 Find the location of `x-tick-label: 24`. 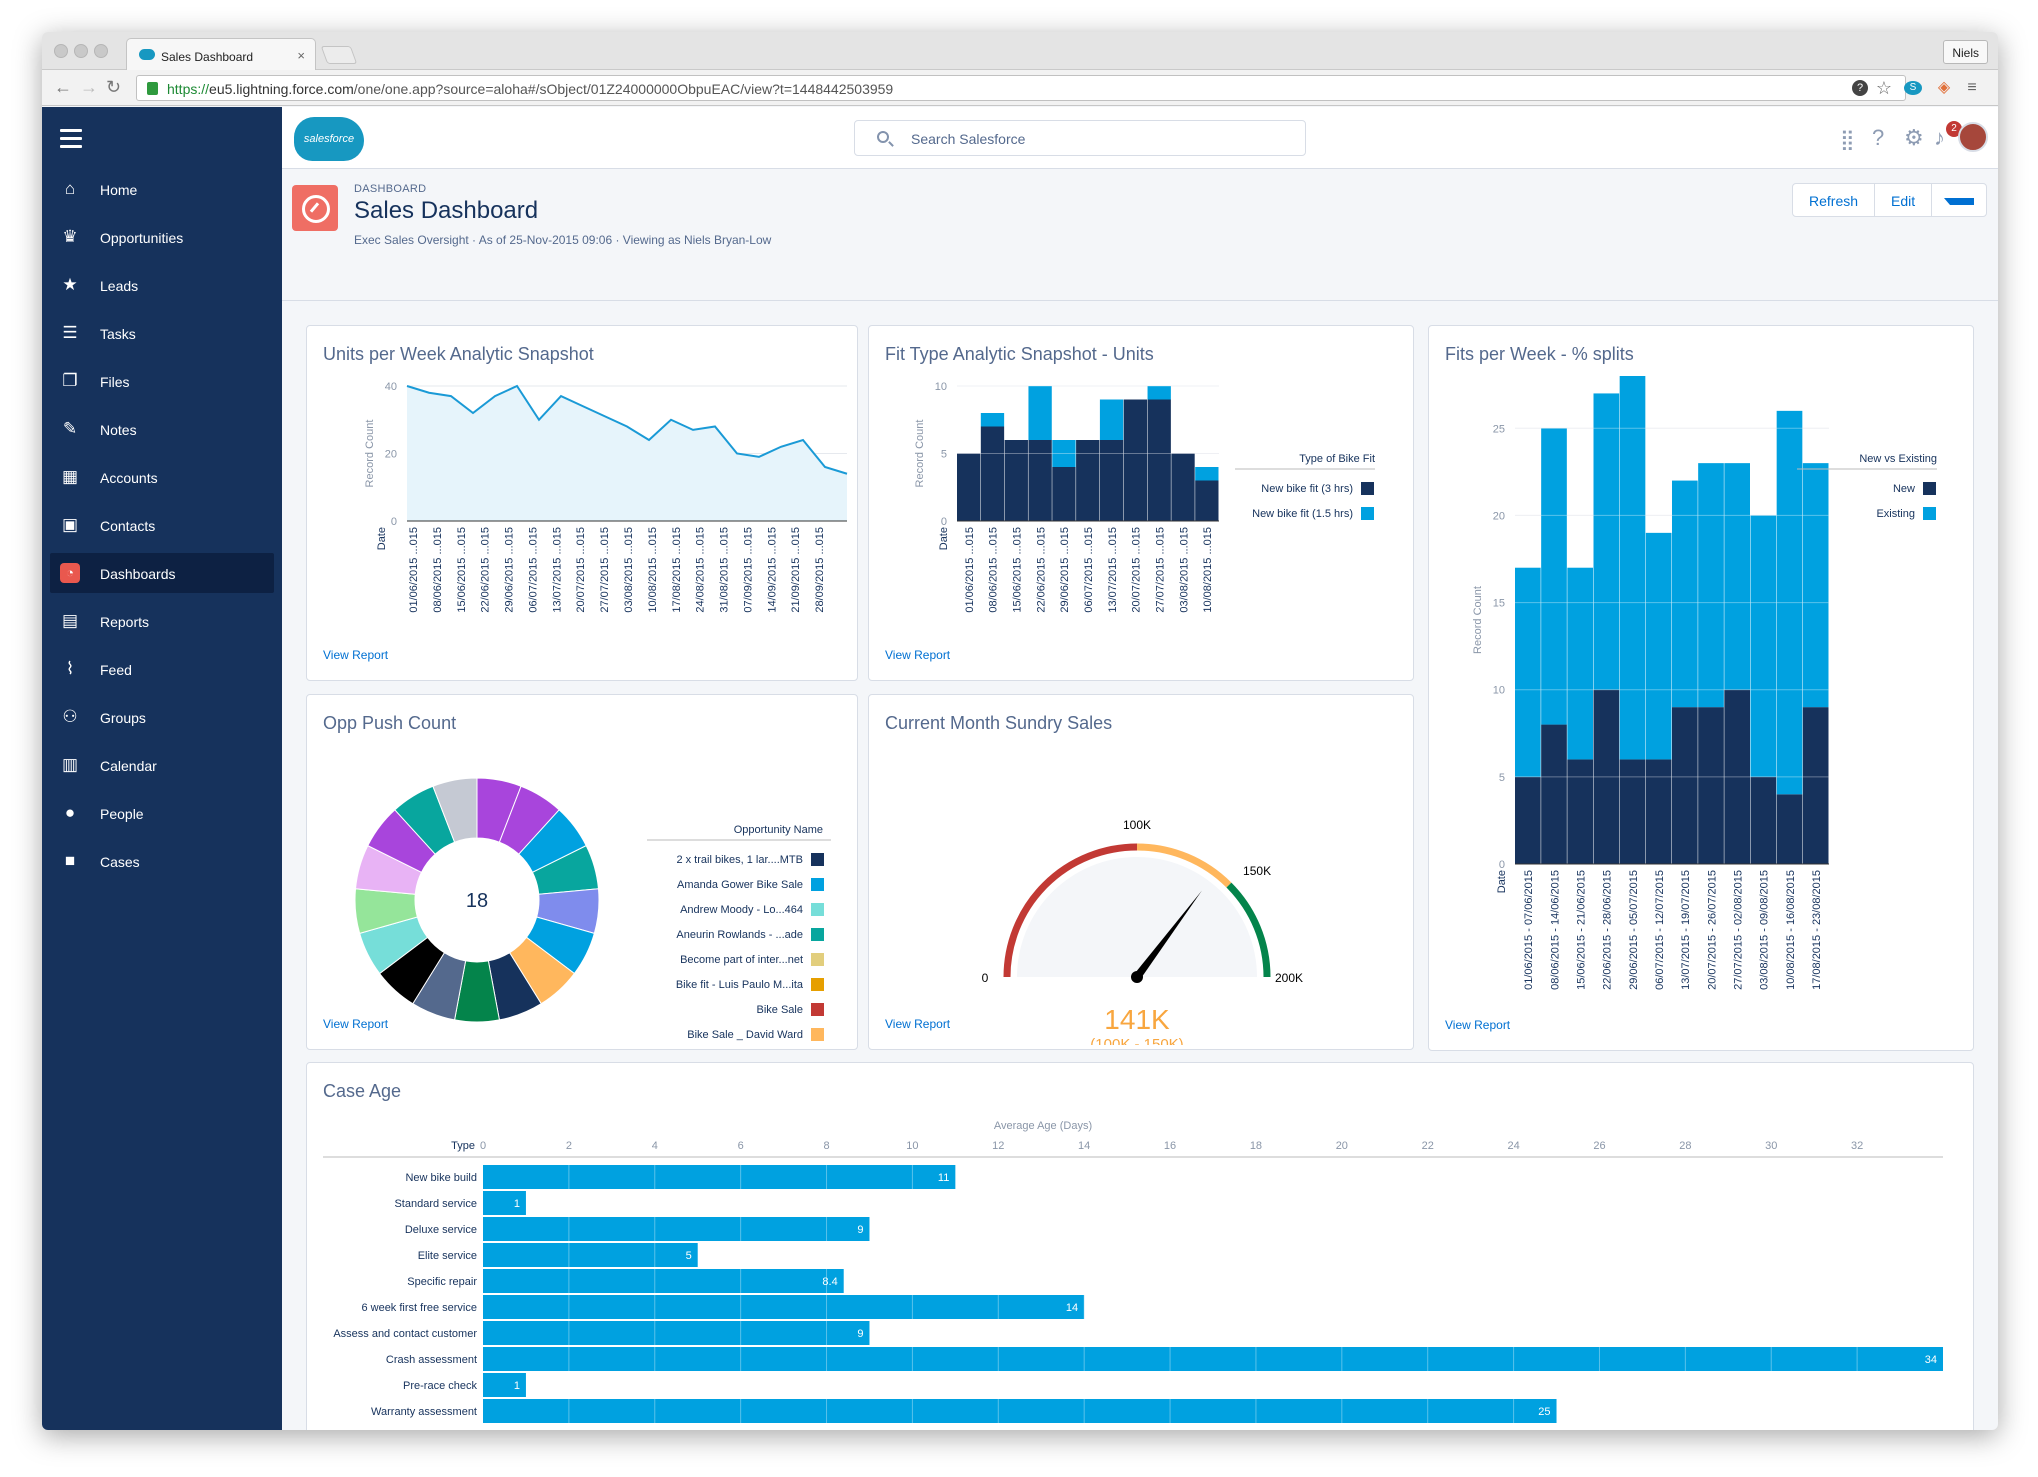

x-tick-label: 24 is located at coordinates (1513, 1146).